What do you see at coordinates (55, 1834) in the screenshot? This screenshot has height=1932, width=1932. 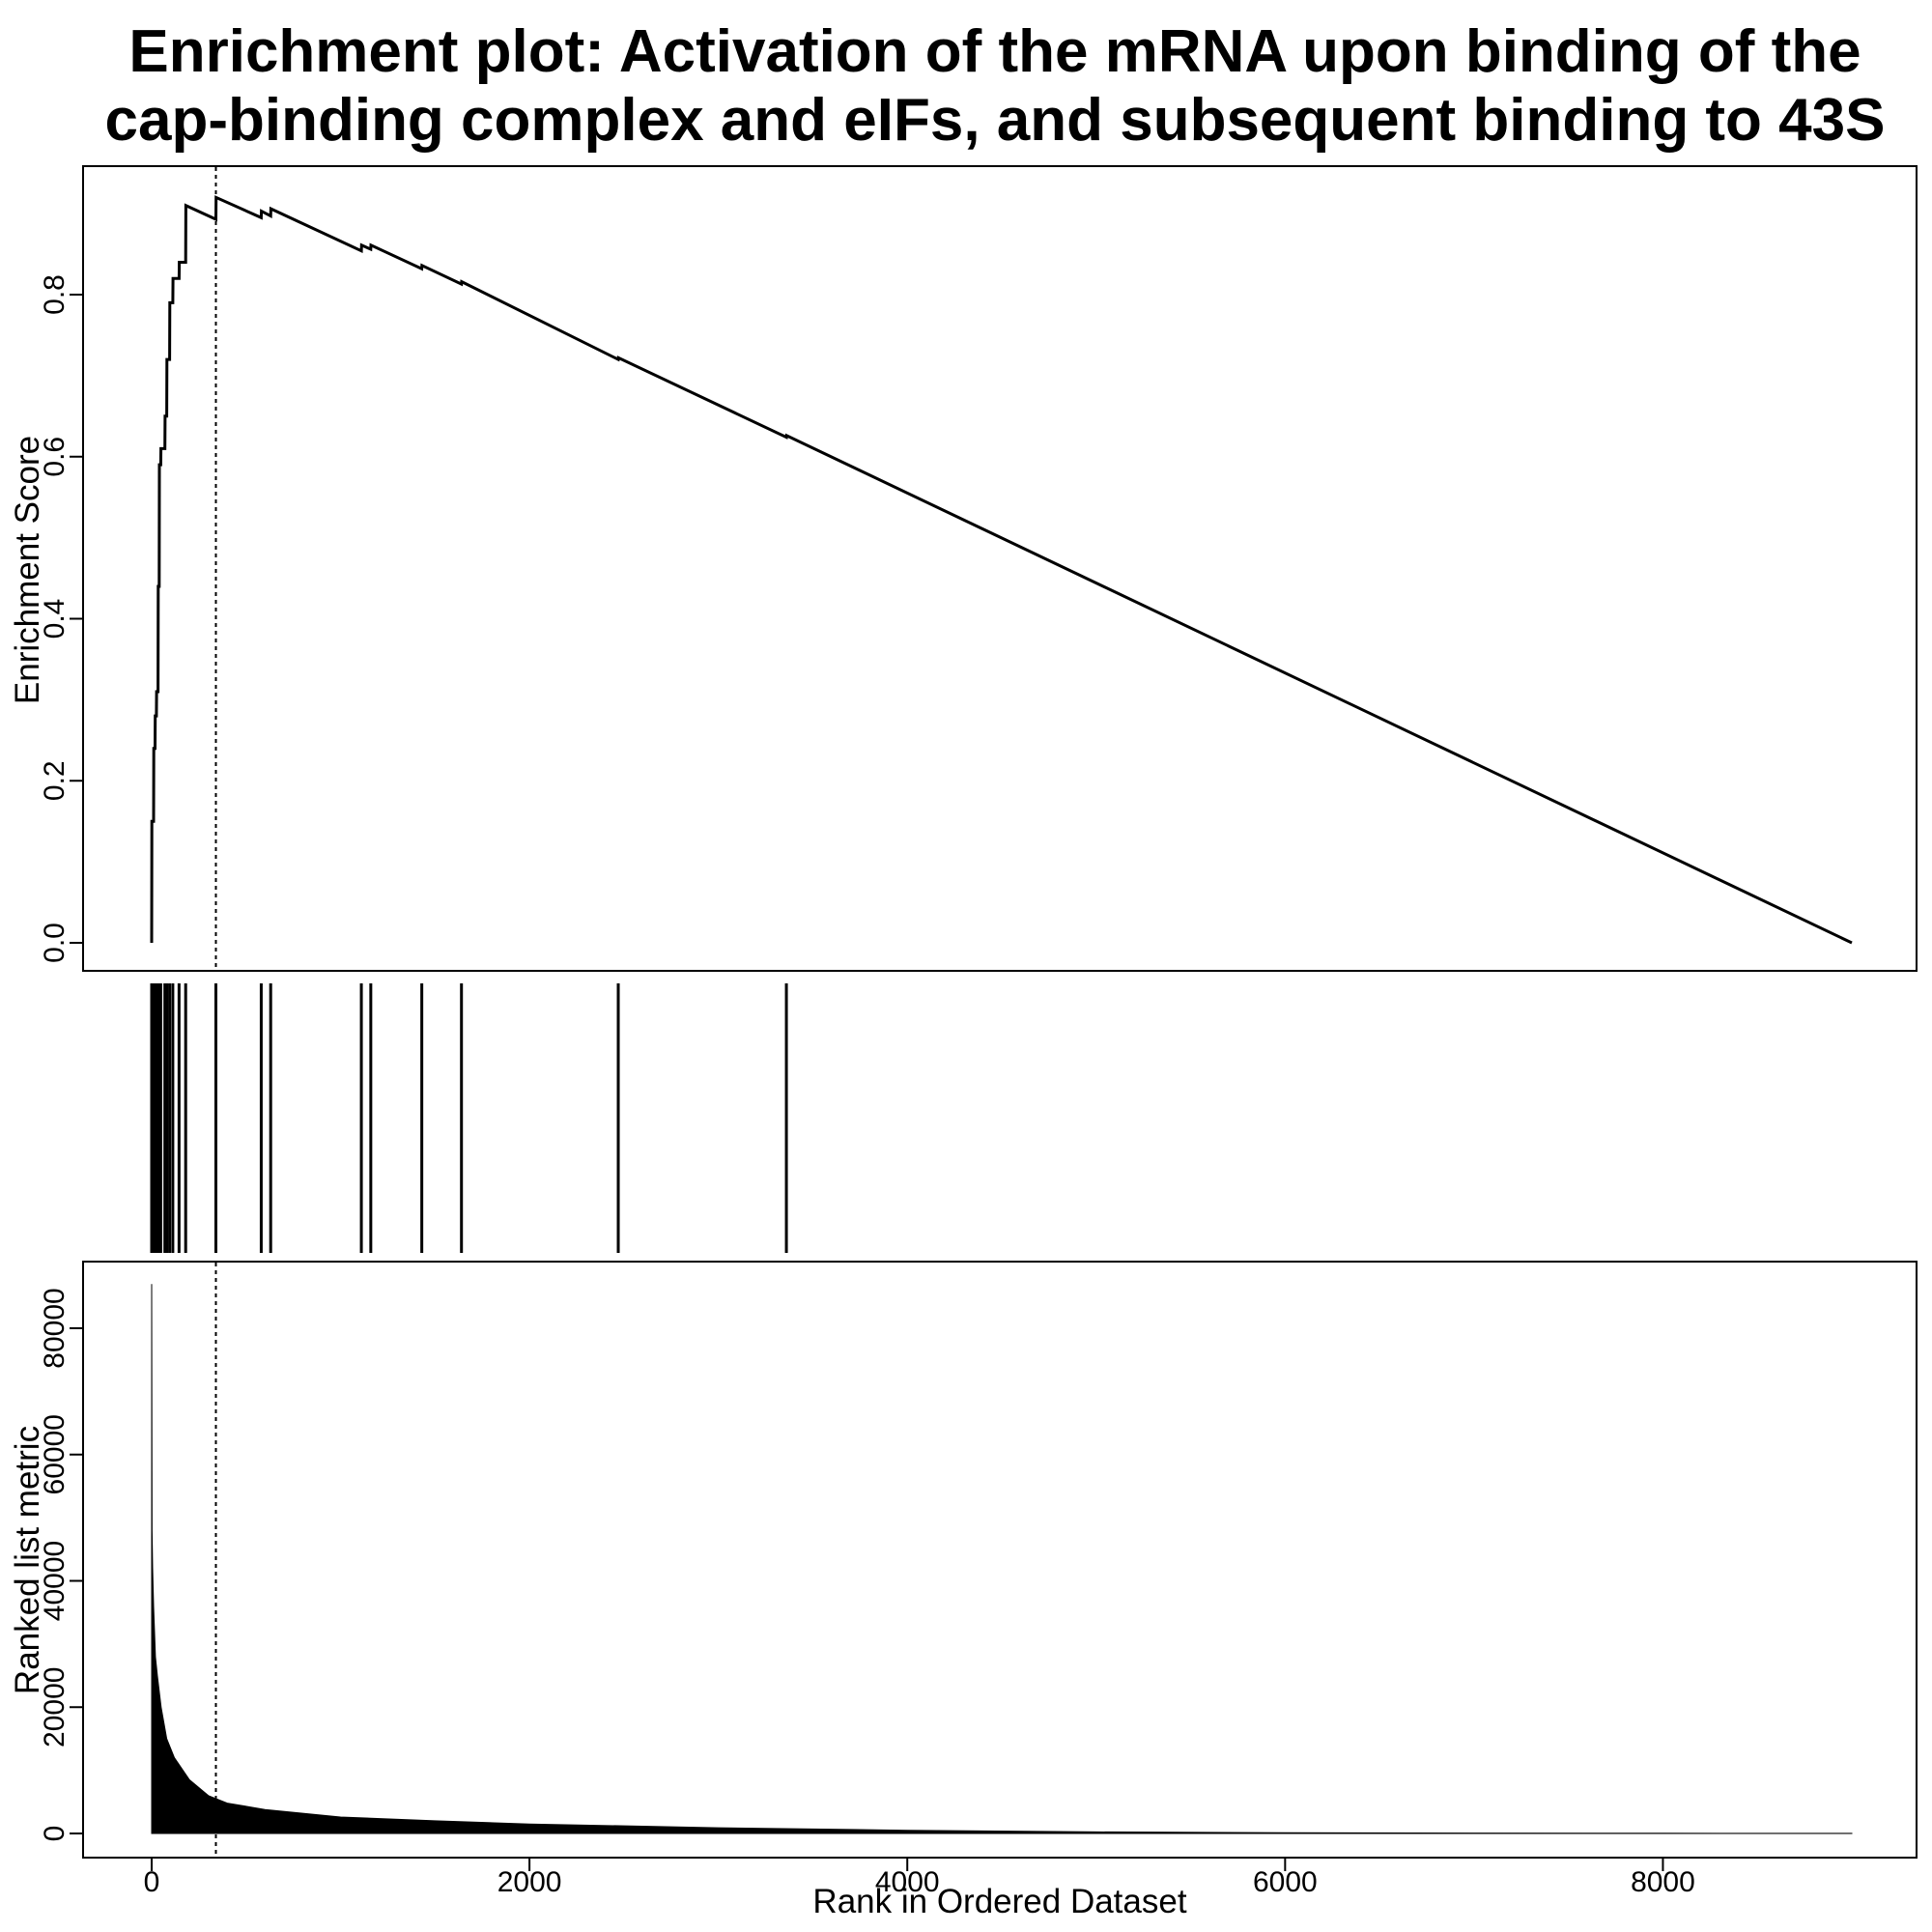 I see `ranked-metric-y-tick-label: 0` at bounding box center [55, 1834].